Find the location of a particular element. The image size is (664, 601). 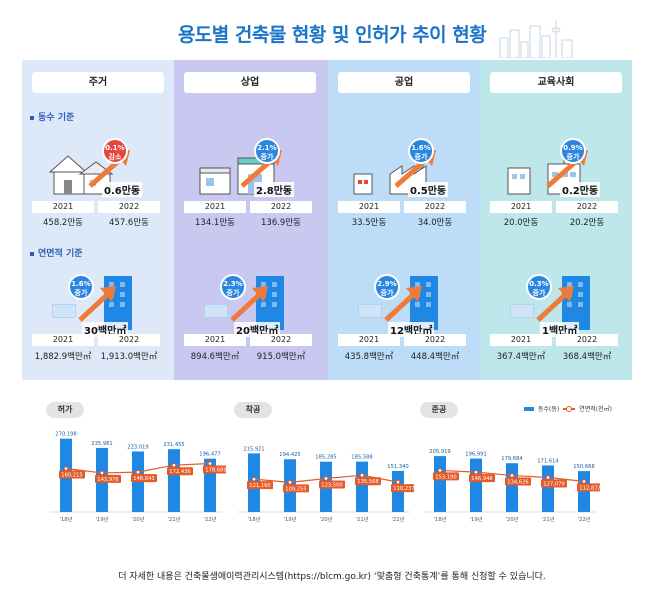

area-value-1: 1,882.9백만㎡ is located at coordinates (63, 357).